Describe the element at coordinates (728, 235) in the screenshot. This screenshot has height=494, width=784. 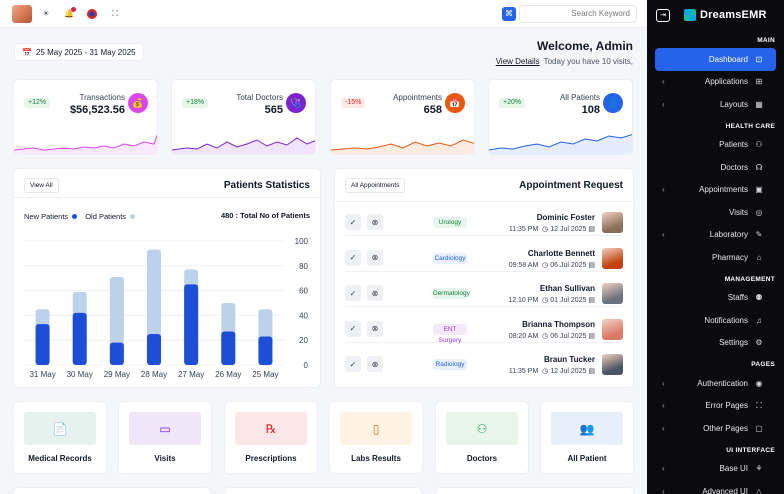
I see `sidebar-item-label: Laboratory` at that location.